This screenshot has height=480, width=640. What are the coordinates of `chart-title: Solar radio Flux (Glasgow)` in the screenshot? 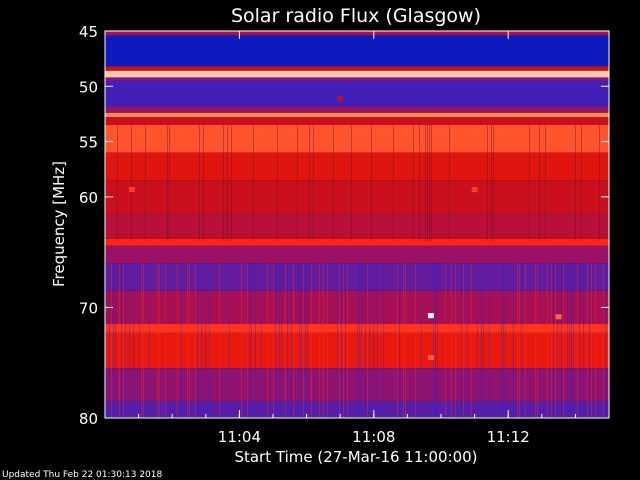 It's located at (356, 16).